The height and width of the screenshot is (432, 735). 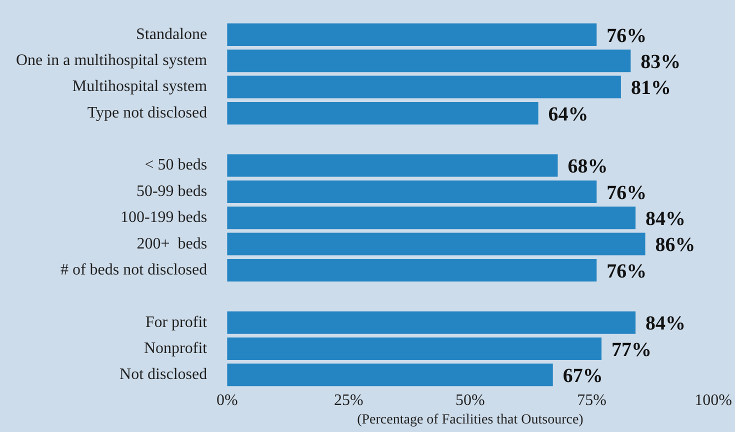 What do you see at coordinates (172, 34) in the screenshot?
I see `y-tick-label: Standalone` at bounding box center [172, 34].